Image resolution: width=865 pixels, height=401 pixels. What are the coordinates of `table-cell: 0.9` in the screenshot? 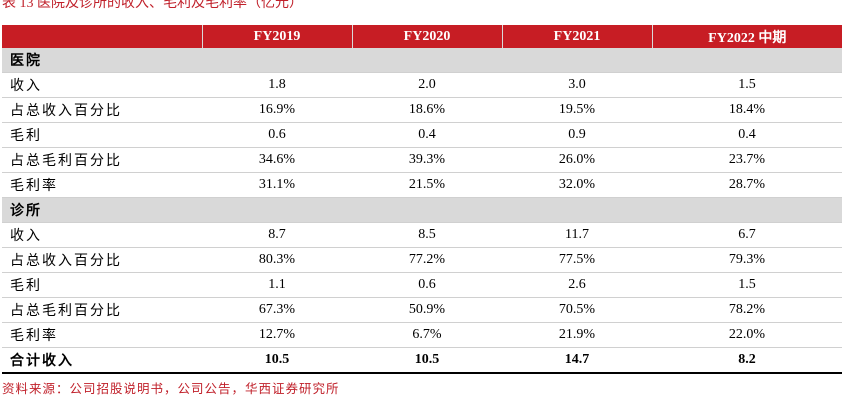 It's located at (577, 135).